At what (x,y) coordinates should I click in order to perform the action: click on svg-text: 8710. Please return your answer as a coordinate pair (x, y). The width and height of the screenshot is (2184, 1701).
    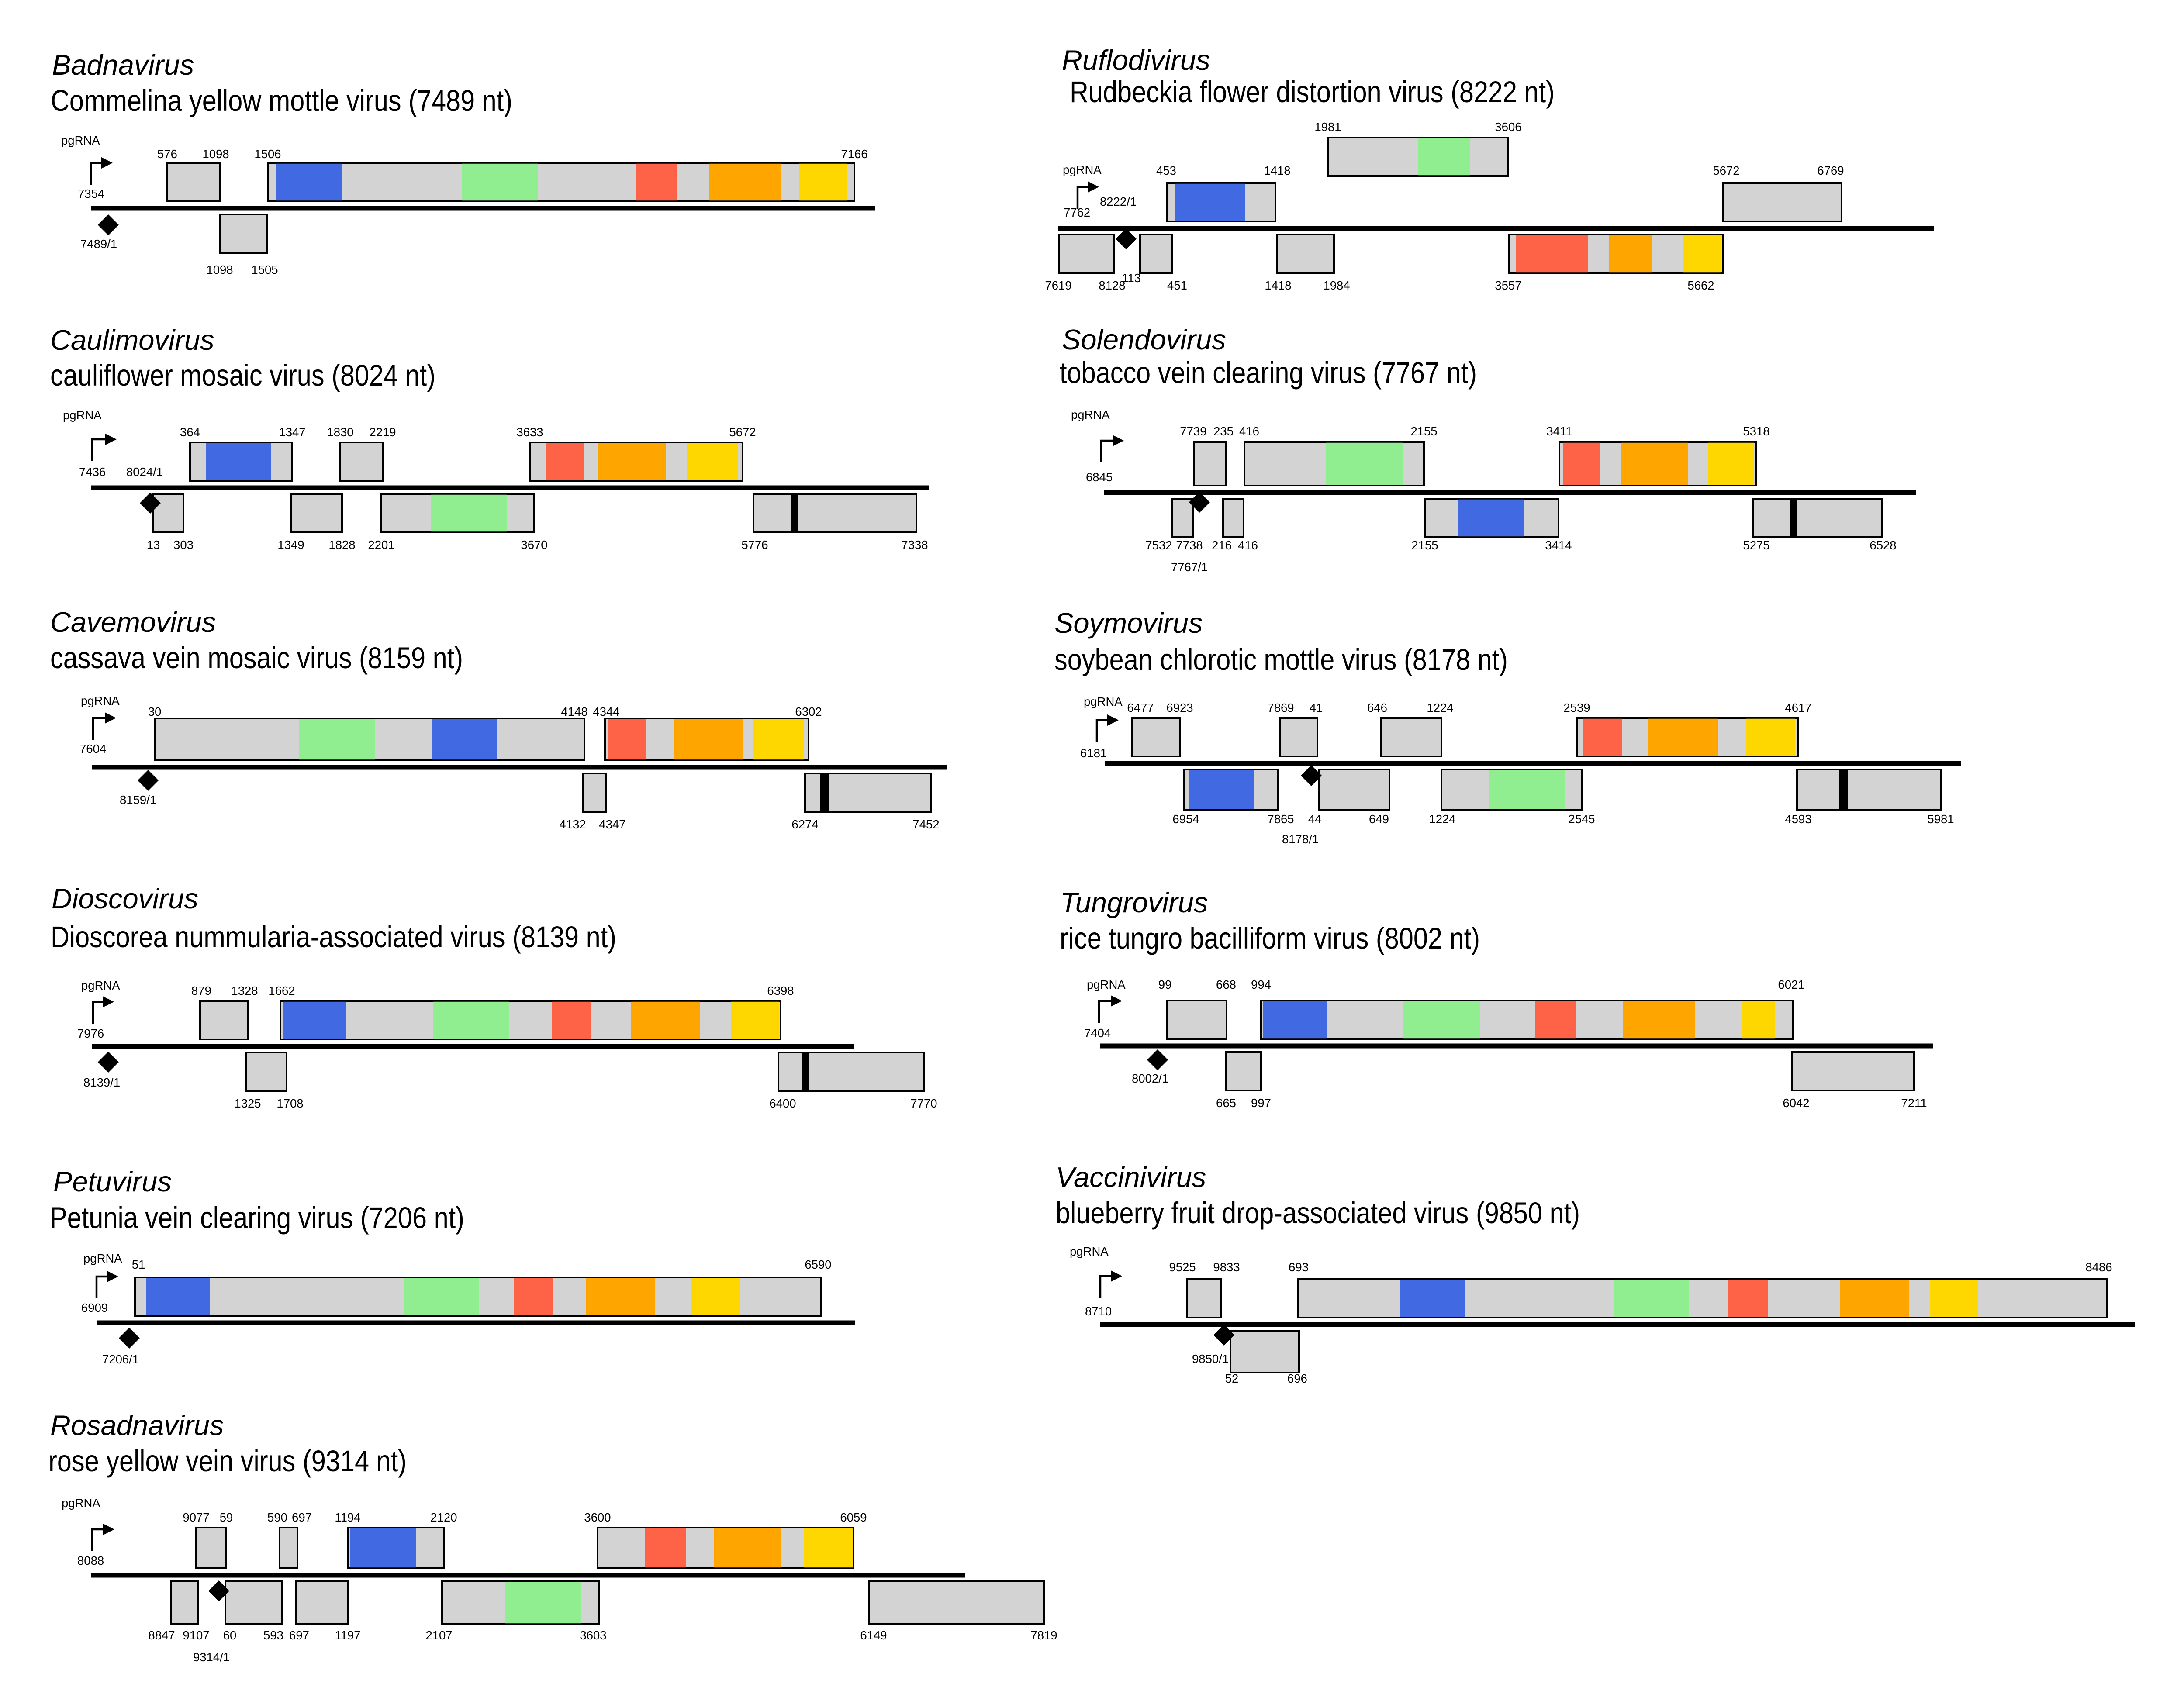
    Looking at the image, I should click on (1098, 1311).